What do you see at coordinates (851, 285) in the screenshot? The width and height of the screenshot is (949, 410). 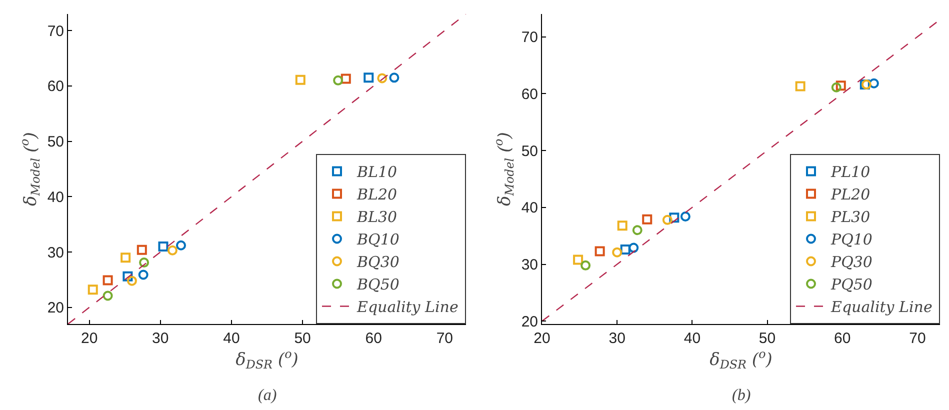 I see `legend-label: PQ50` at bounding box center [851, 285].